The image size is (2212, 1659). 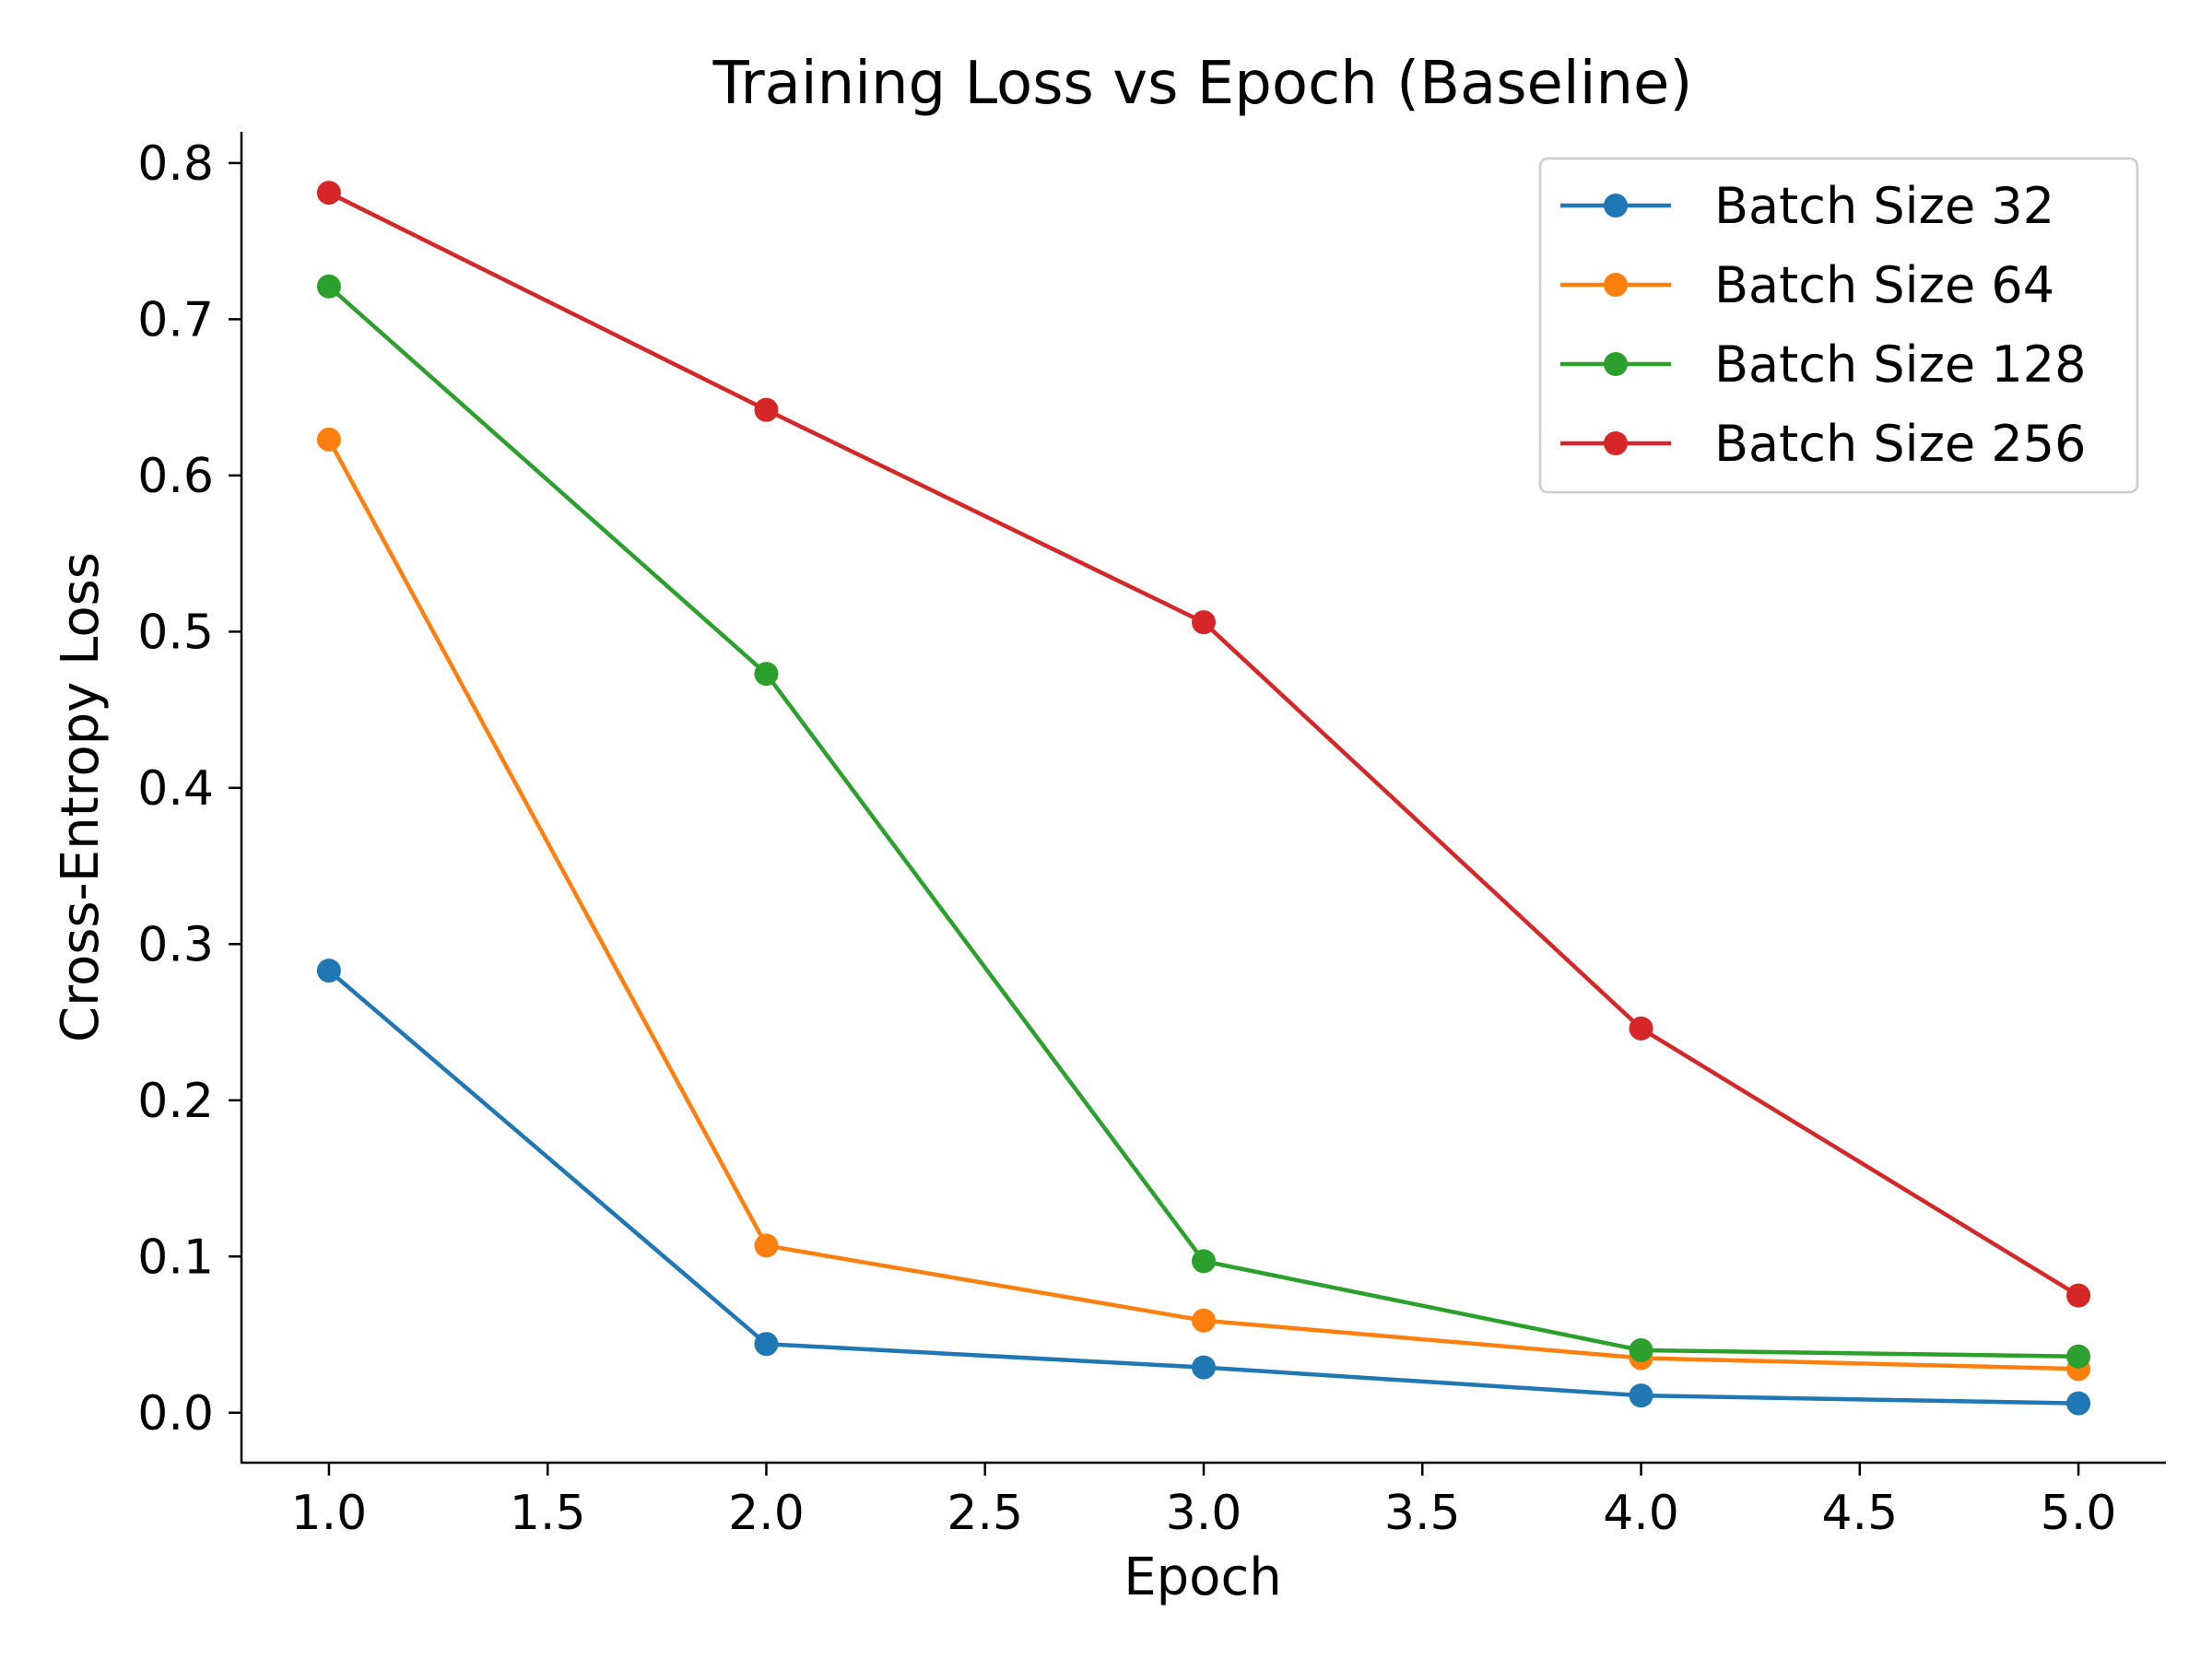 I want to click on legend-item: Batch Size 256, so click(x=1823, y=444).